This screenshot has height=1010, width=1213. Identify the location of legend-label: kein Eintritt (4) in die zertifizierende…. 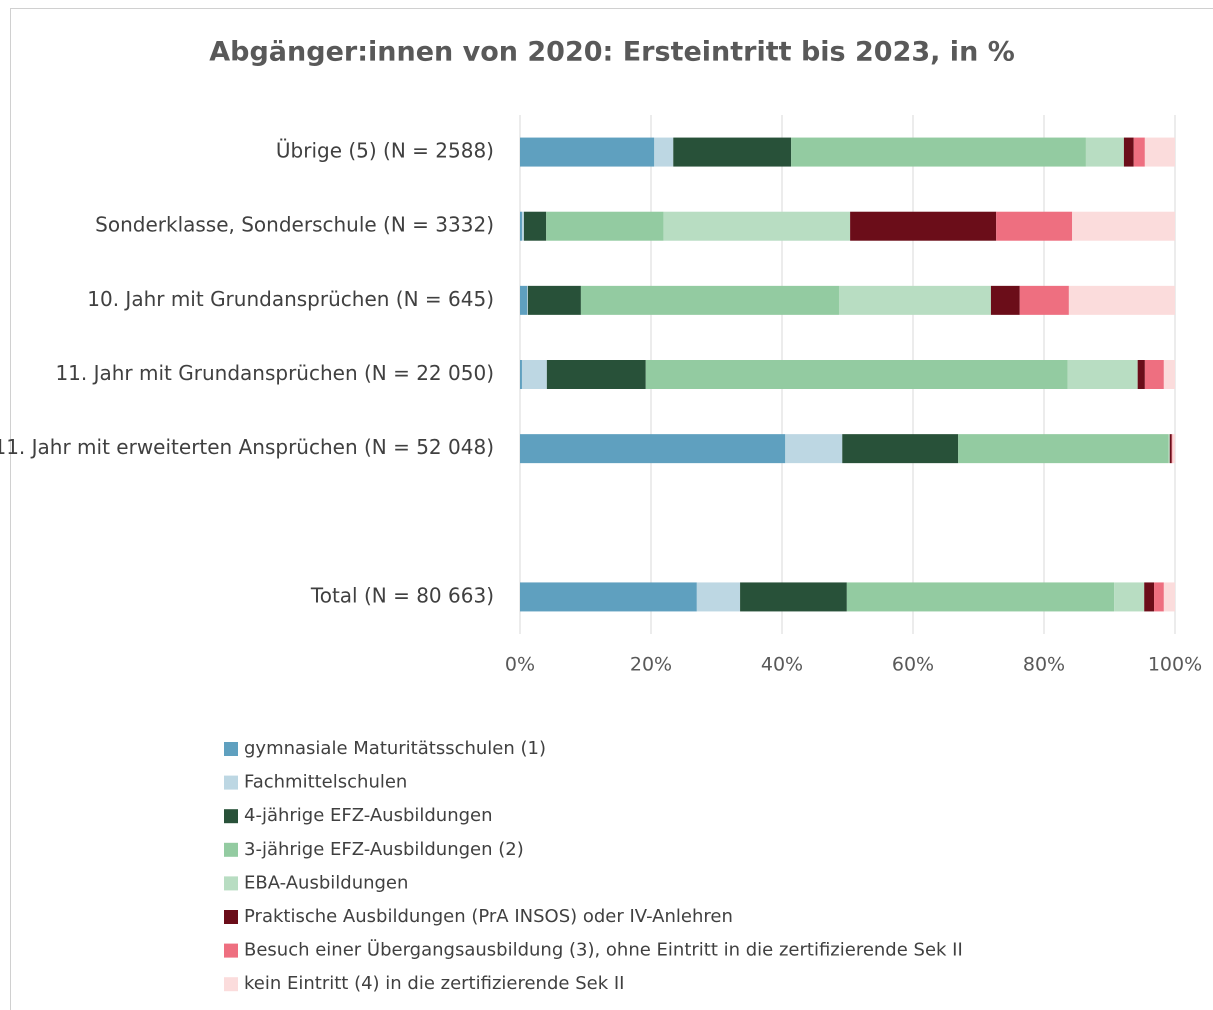
(434, 983).